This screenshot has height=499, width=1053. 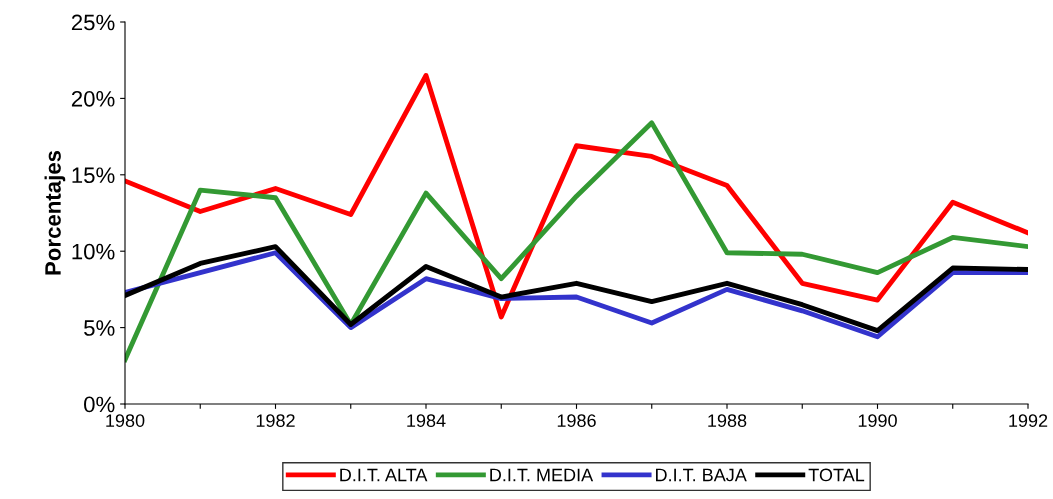 I want to click on legend-label: D.I.T. BAJA, so click(x=701, y=475).